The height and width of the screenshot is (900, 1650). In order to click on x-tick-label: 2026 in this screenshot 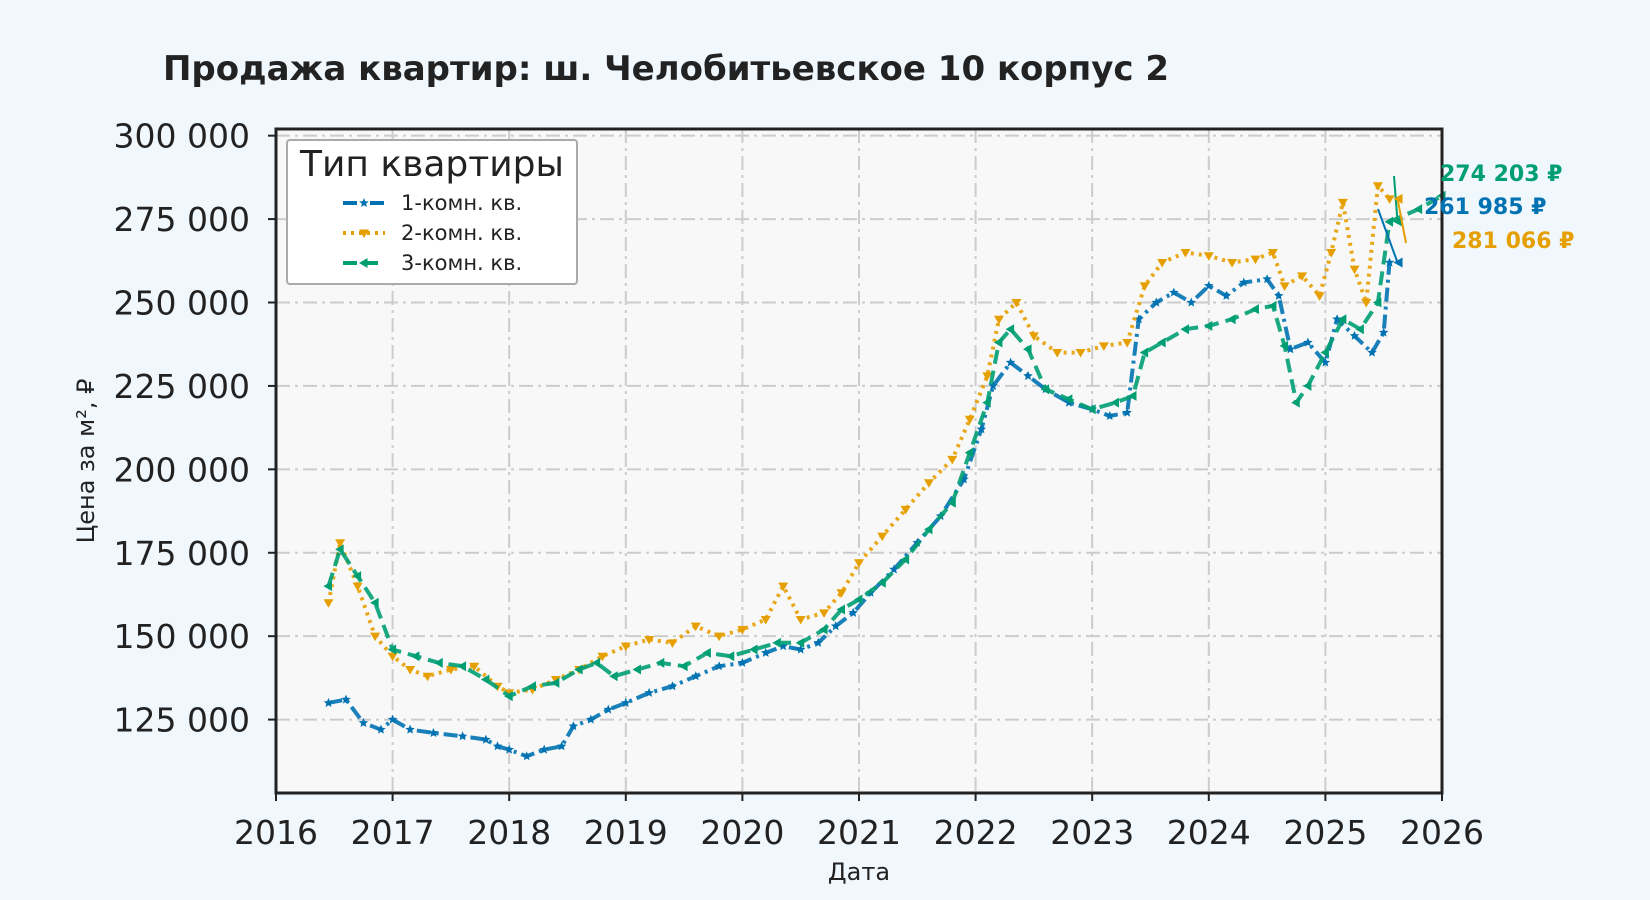, I will do `click(1442, 832)`.